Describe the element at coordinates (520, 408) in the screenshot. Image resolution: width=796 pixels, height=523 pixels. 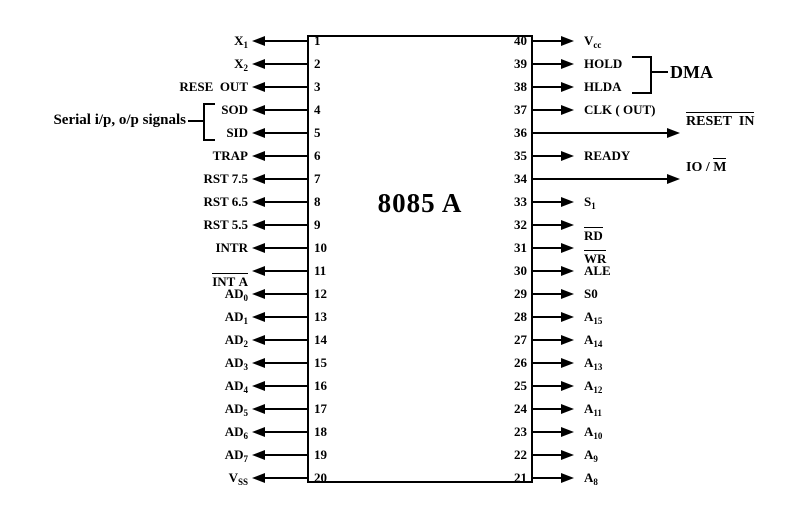
I see `pin-number: 24` at that location.